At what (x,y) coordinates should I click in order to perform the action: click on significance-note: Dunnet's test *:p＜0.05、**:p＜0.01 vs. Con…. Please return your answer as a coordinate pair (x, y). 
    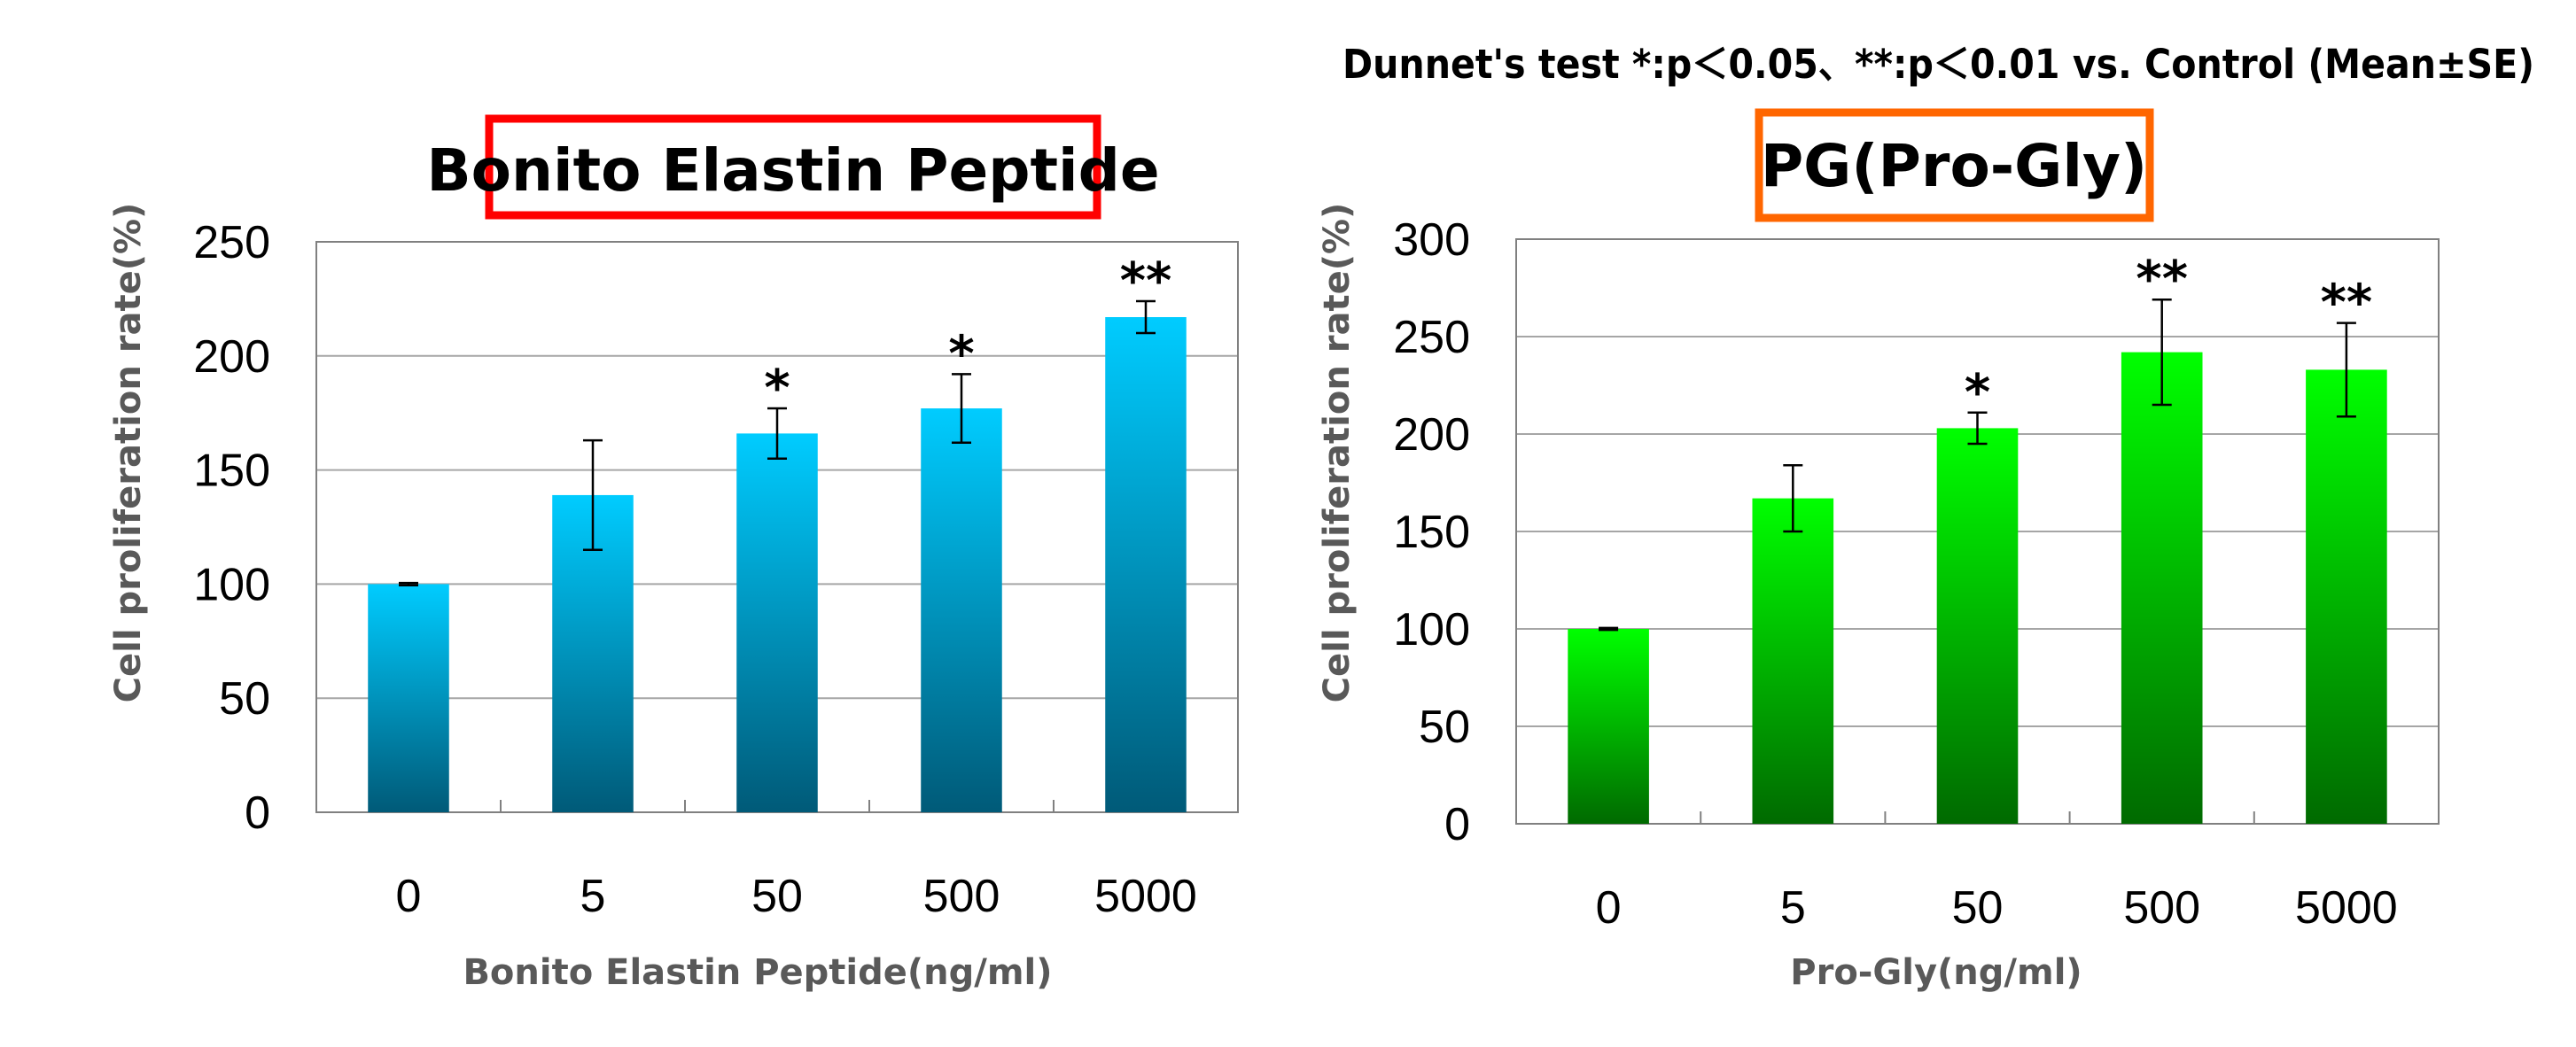
    Looking at the image, I should click on (1938, 64).